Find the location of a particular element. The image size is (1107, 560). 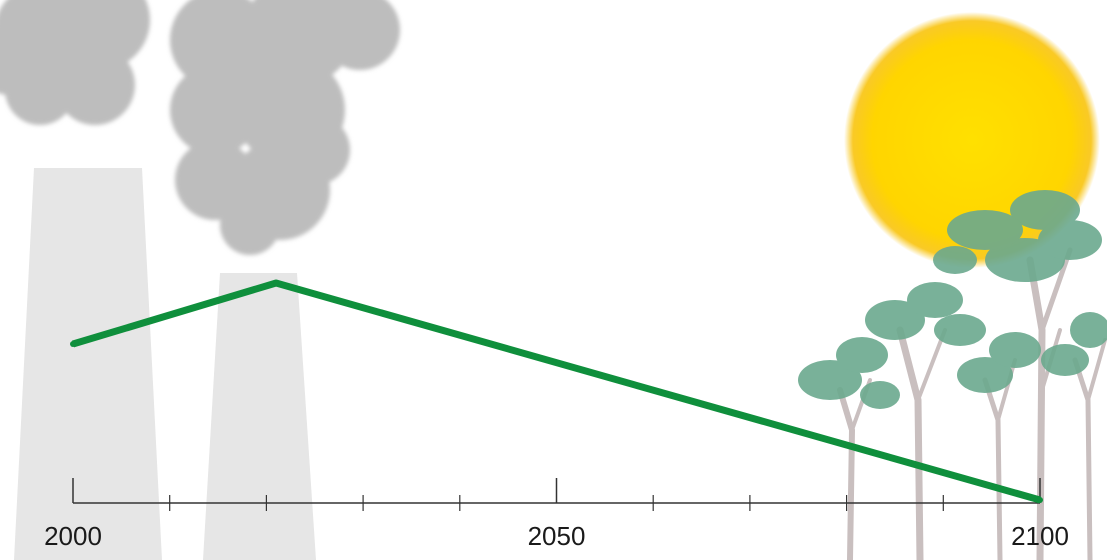

tick-label-2100: 2100 is located at coordinates (1040, 536).